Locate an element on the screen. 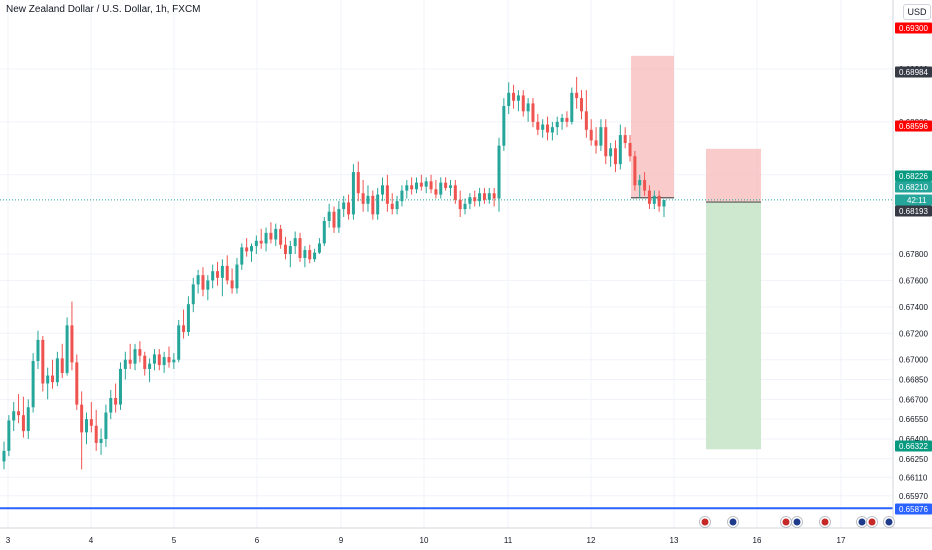 This screenshot has height=550, width=932. y-tick-label-8: 0.66850 is located at coordinates (913, 380).